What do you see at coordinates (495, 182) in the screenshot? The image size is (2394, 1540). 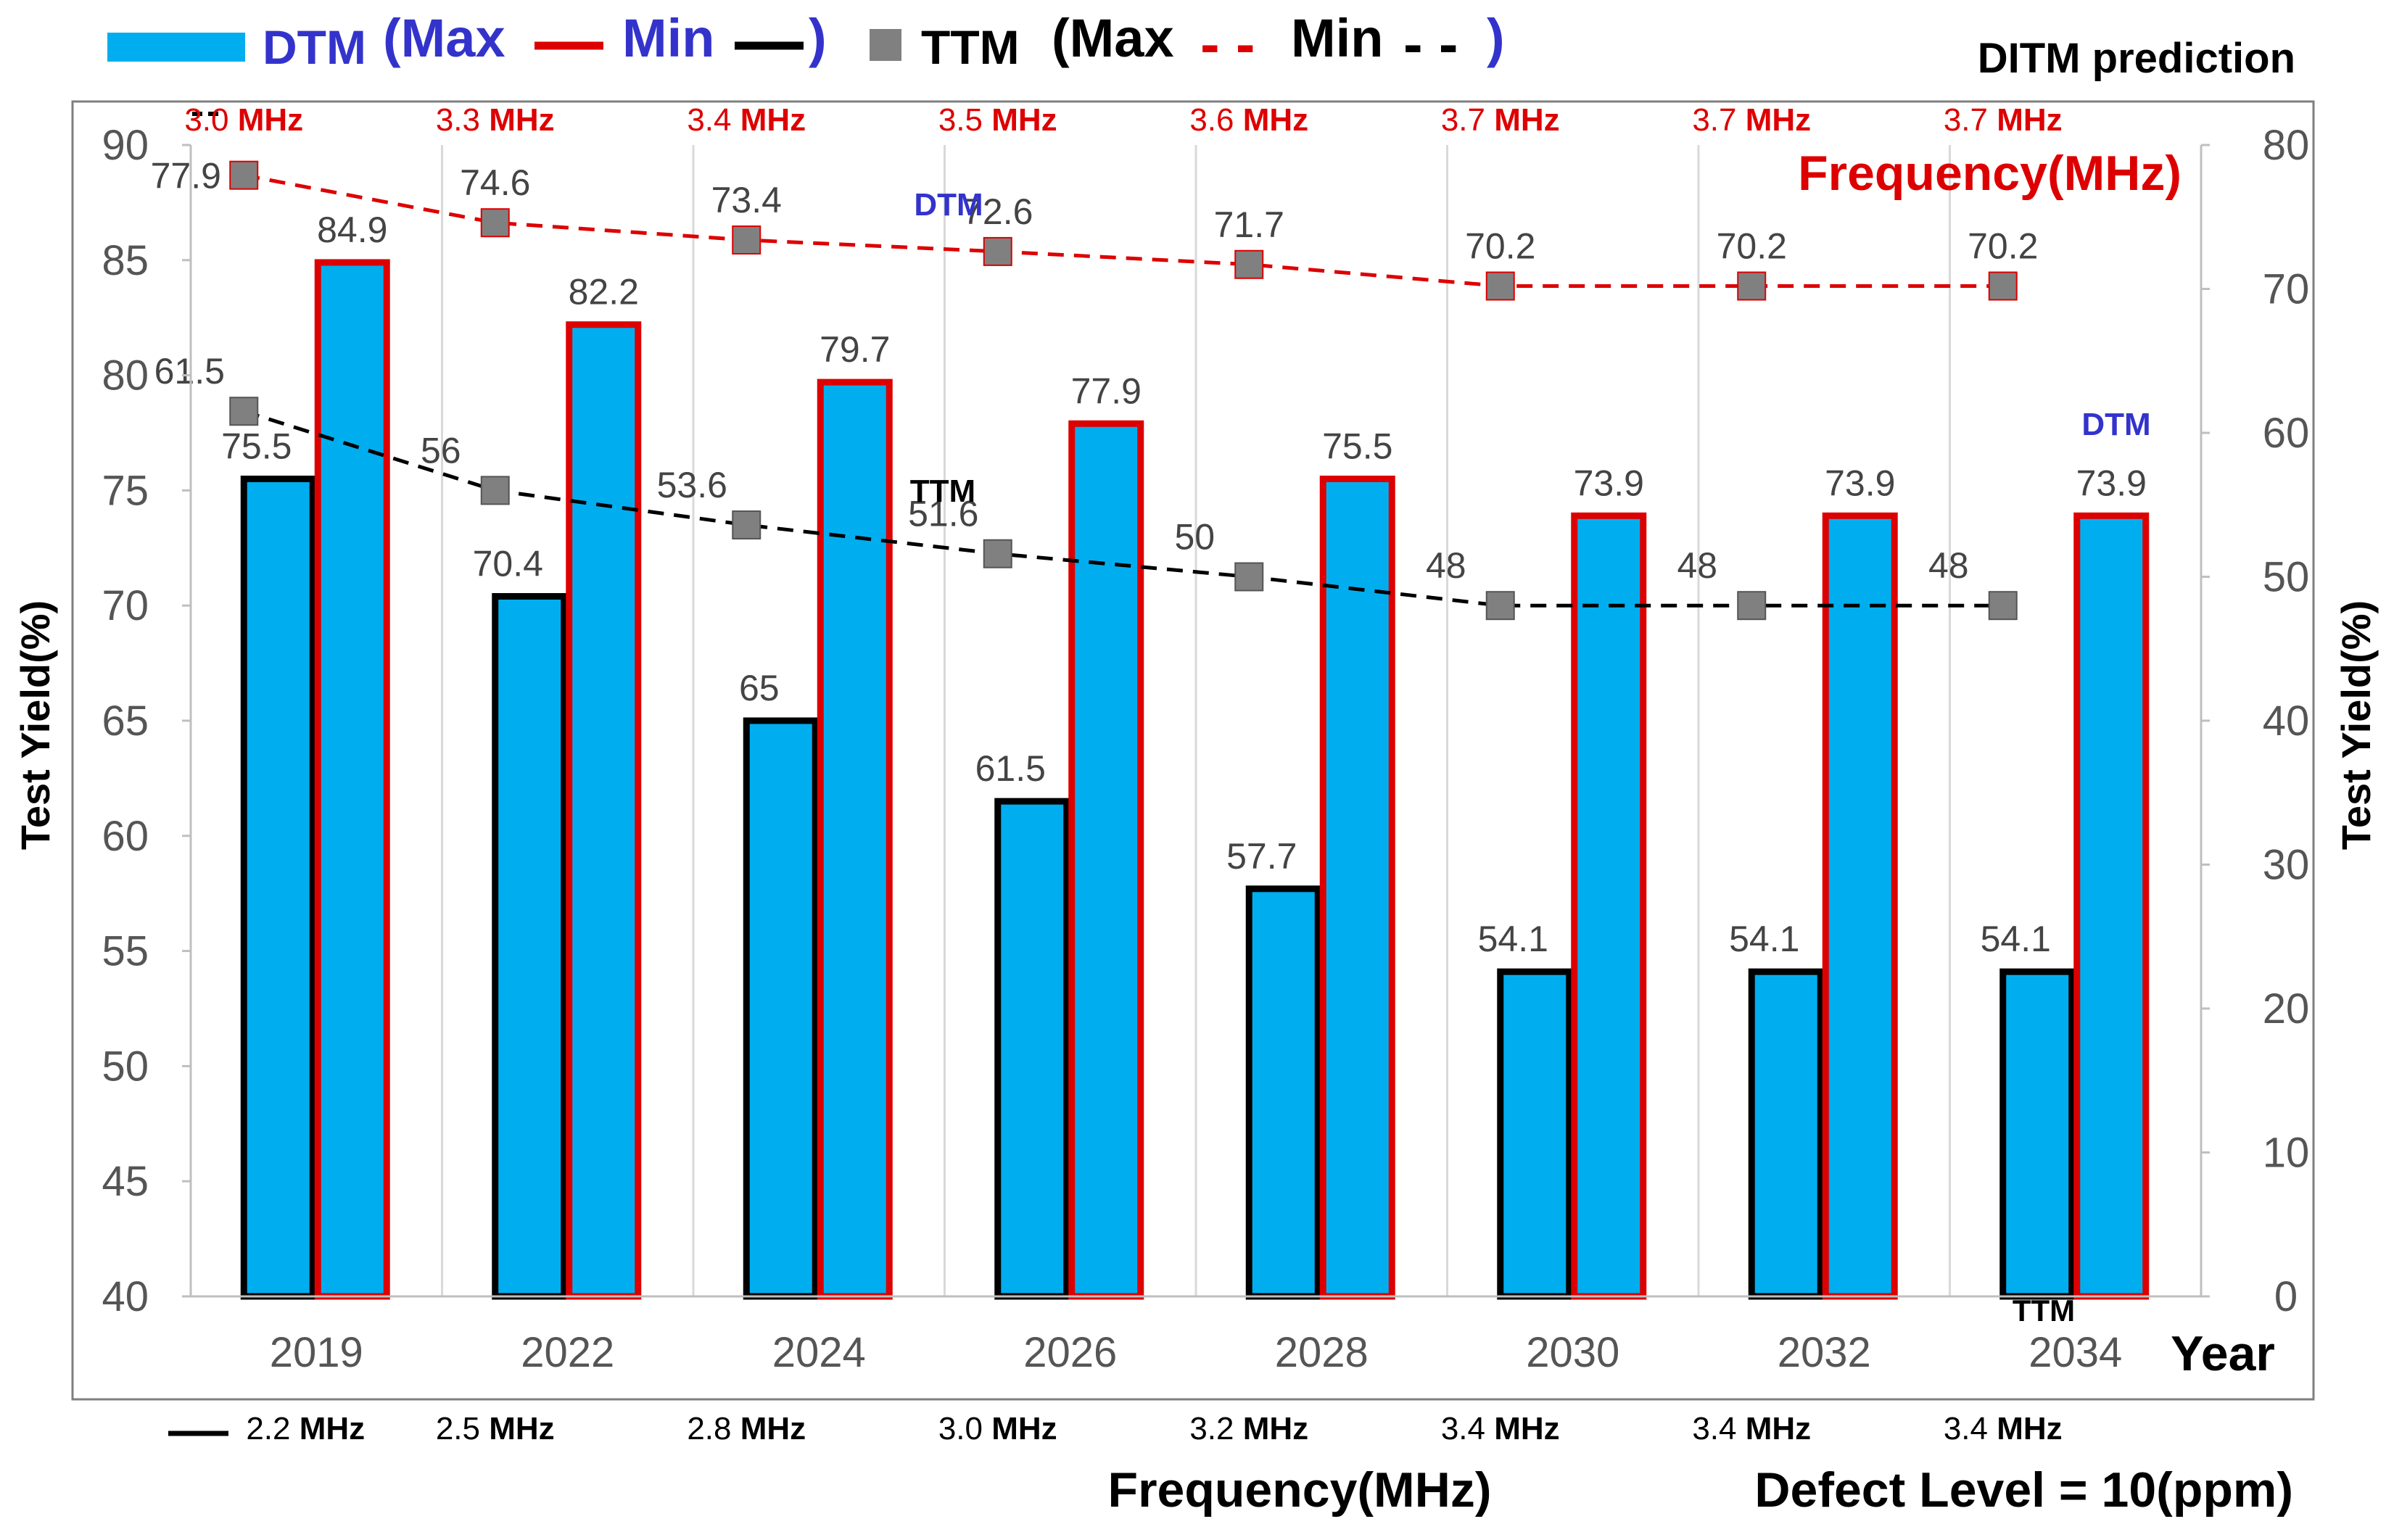 I see `data-label-ttm-max: 74.6` at bounding box center [495, 182].